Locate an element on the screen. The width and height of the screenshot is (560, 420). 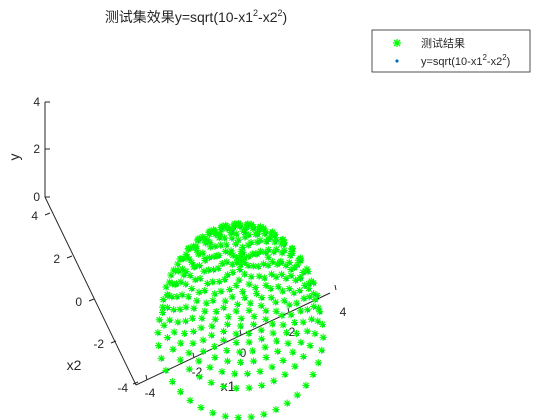
chart-title: 测试集效果y=sqrt(10-x12-x22) is located at coordinates (196, 16).